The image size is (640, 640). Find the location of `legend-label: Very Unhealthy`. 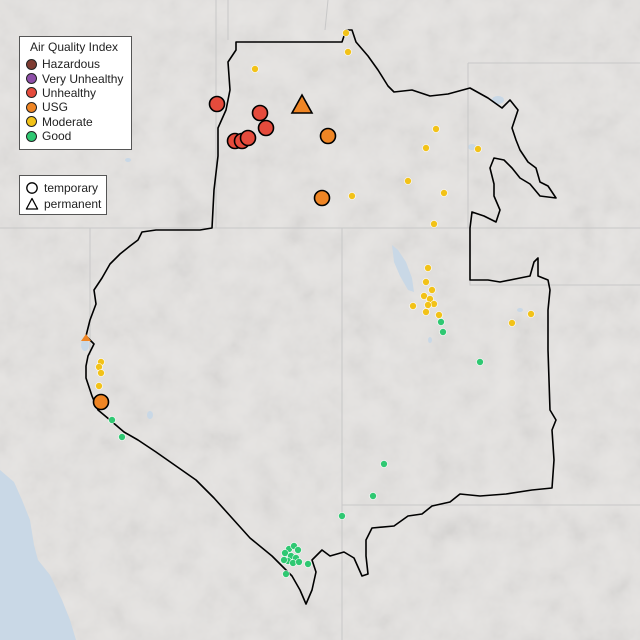

legend-label: Very Unhealthy is located at coordinates (83, 78).